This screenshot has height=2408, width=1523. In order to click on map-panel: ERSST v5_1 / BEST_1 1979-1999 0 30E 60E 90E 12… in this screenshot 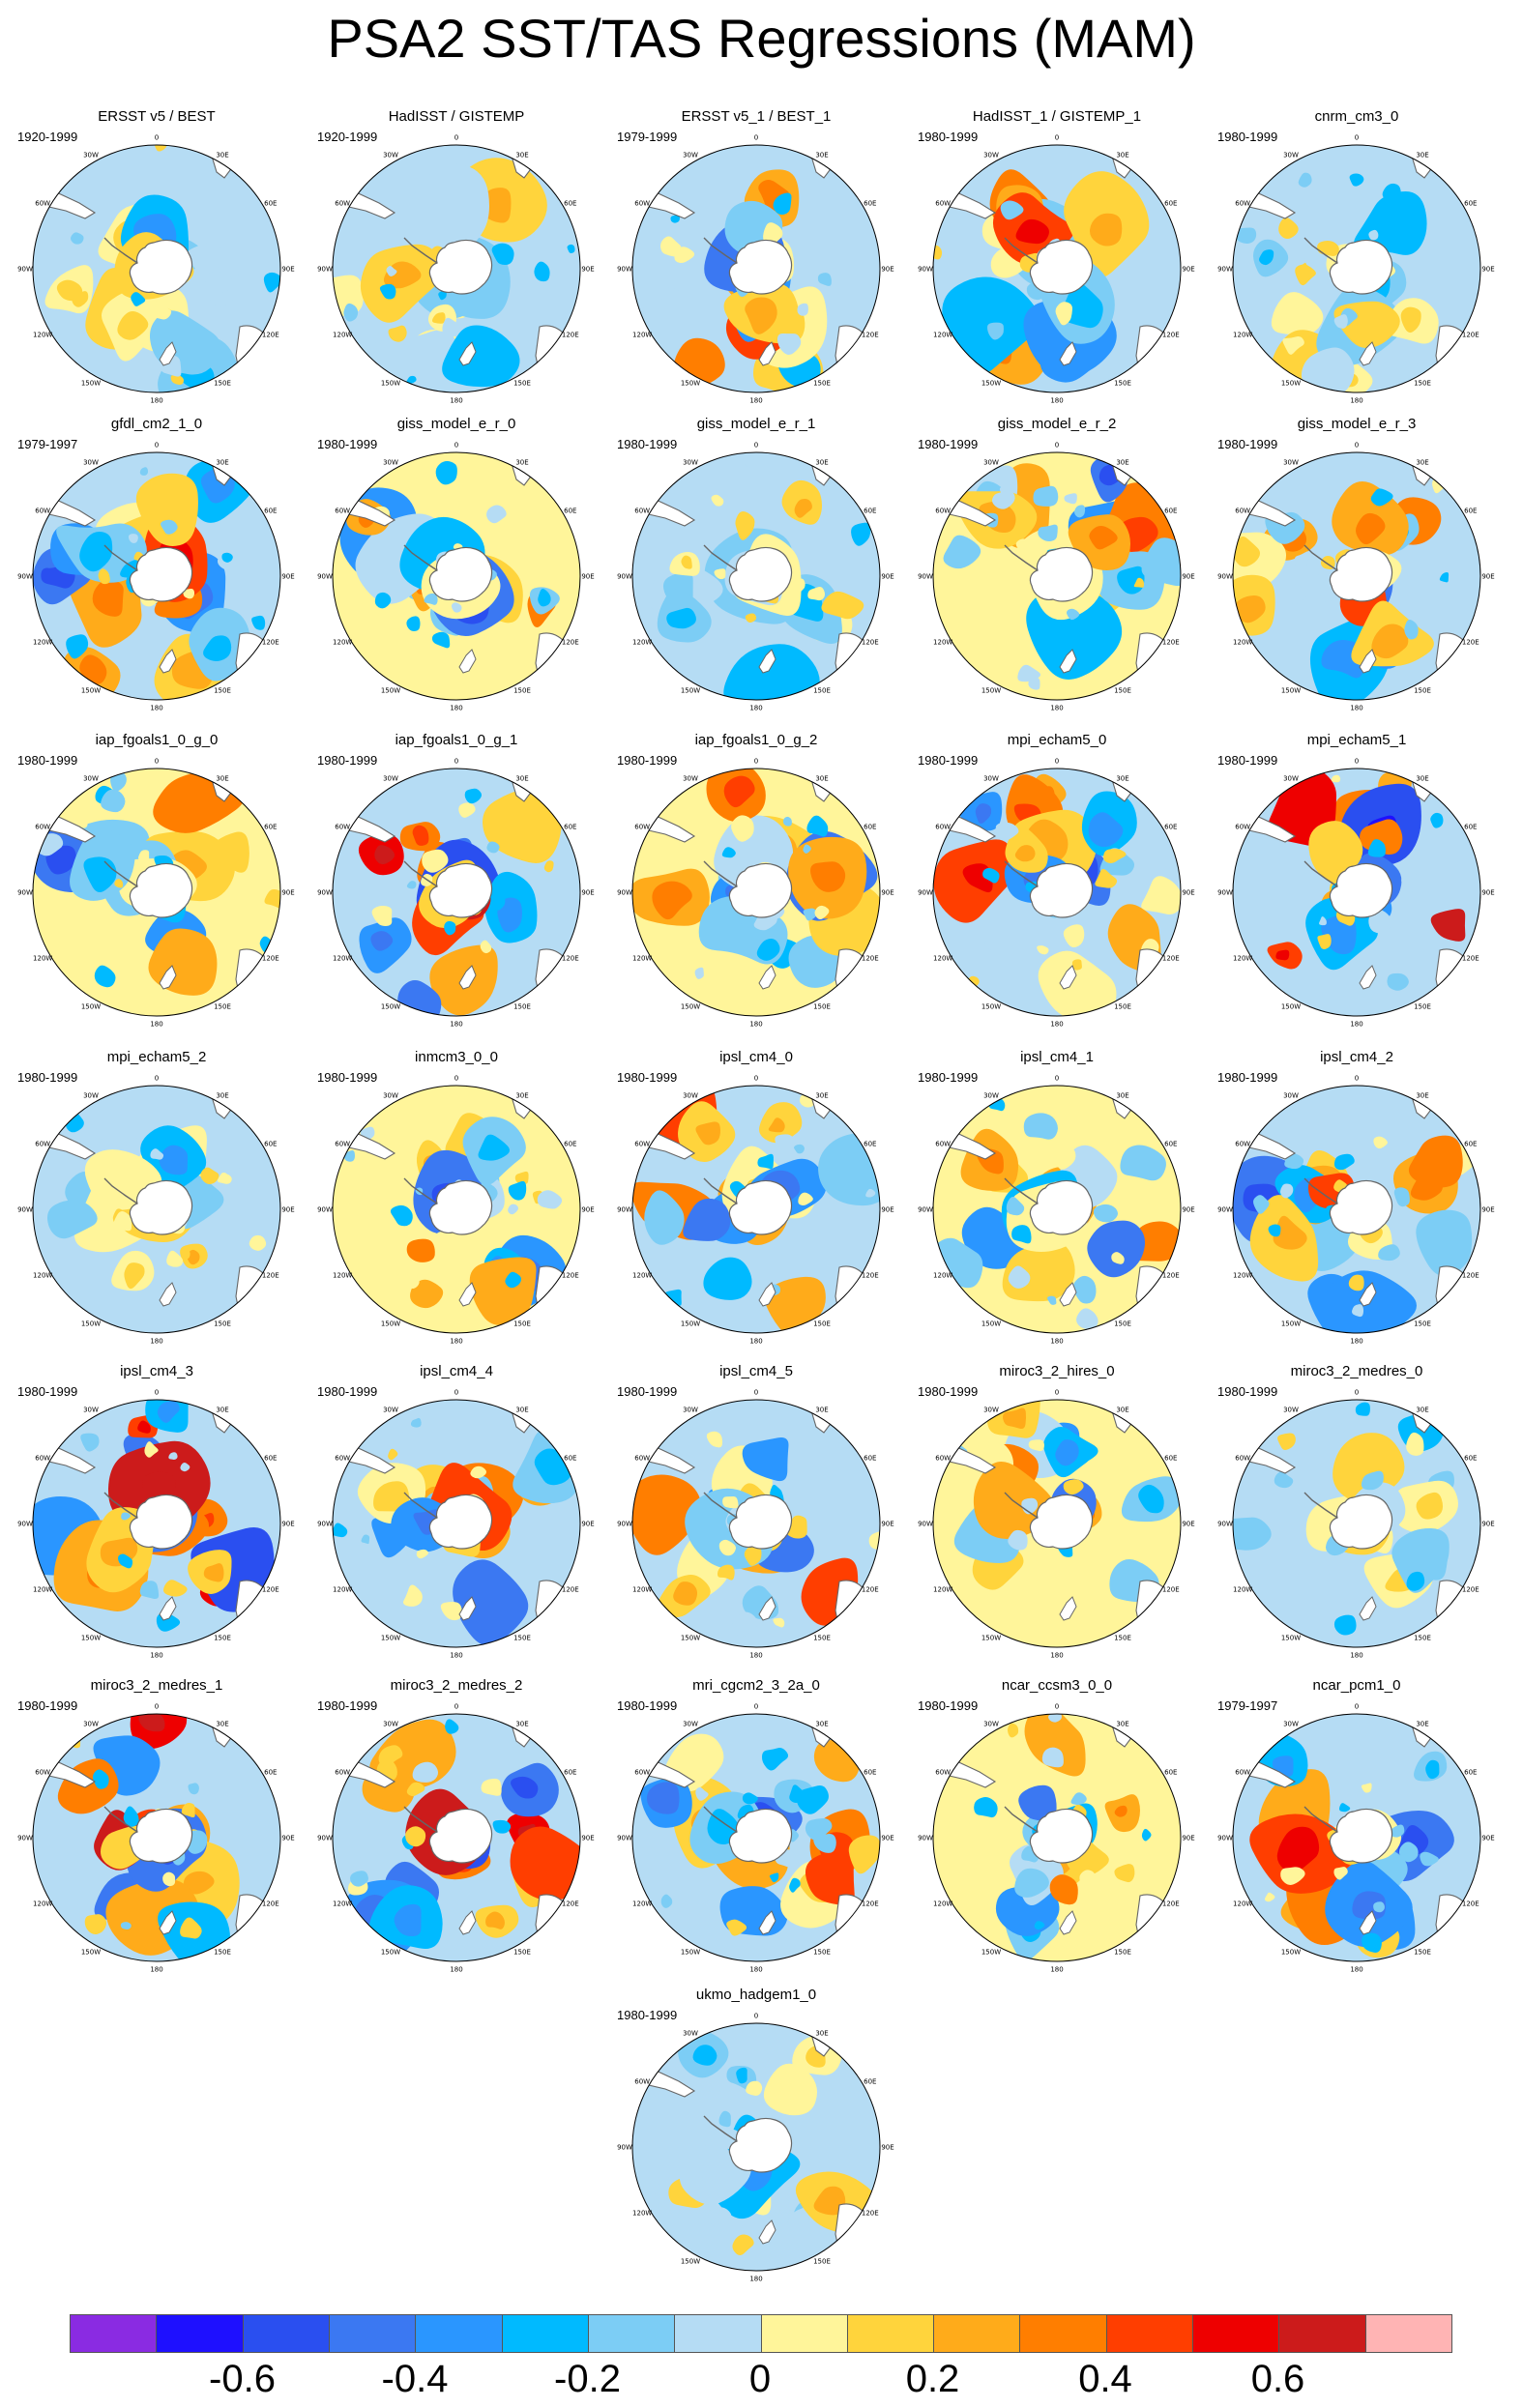, I will do `click(756, 262)`.